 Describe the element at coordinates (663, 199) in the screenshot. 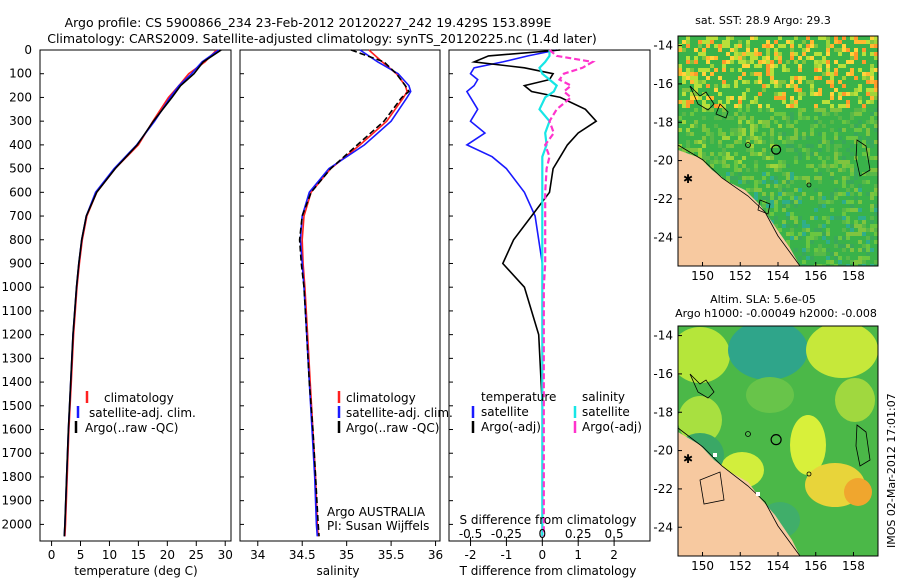

I see `map-y-tick-label: -22` at that location.